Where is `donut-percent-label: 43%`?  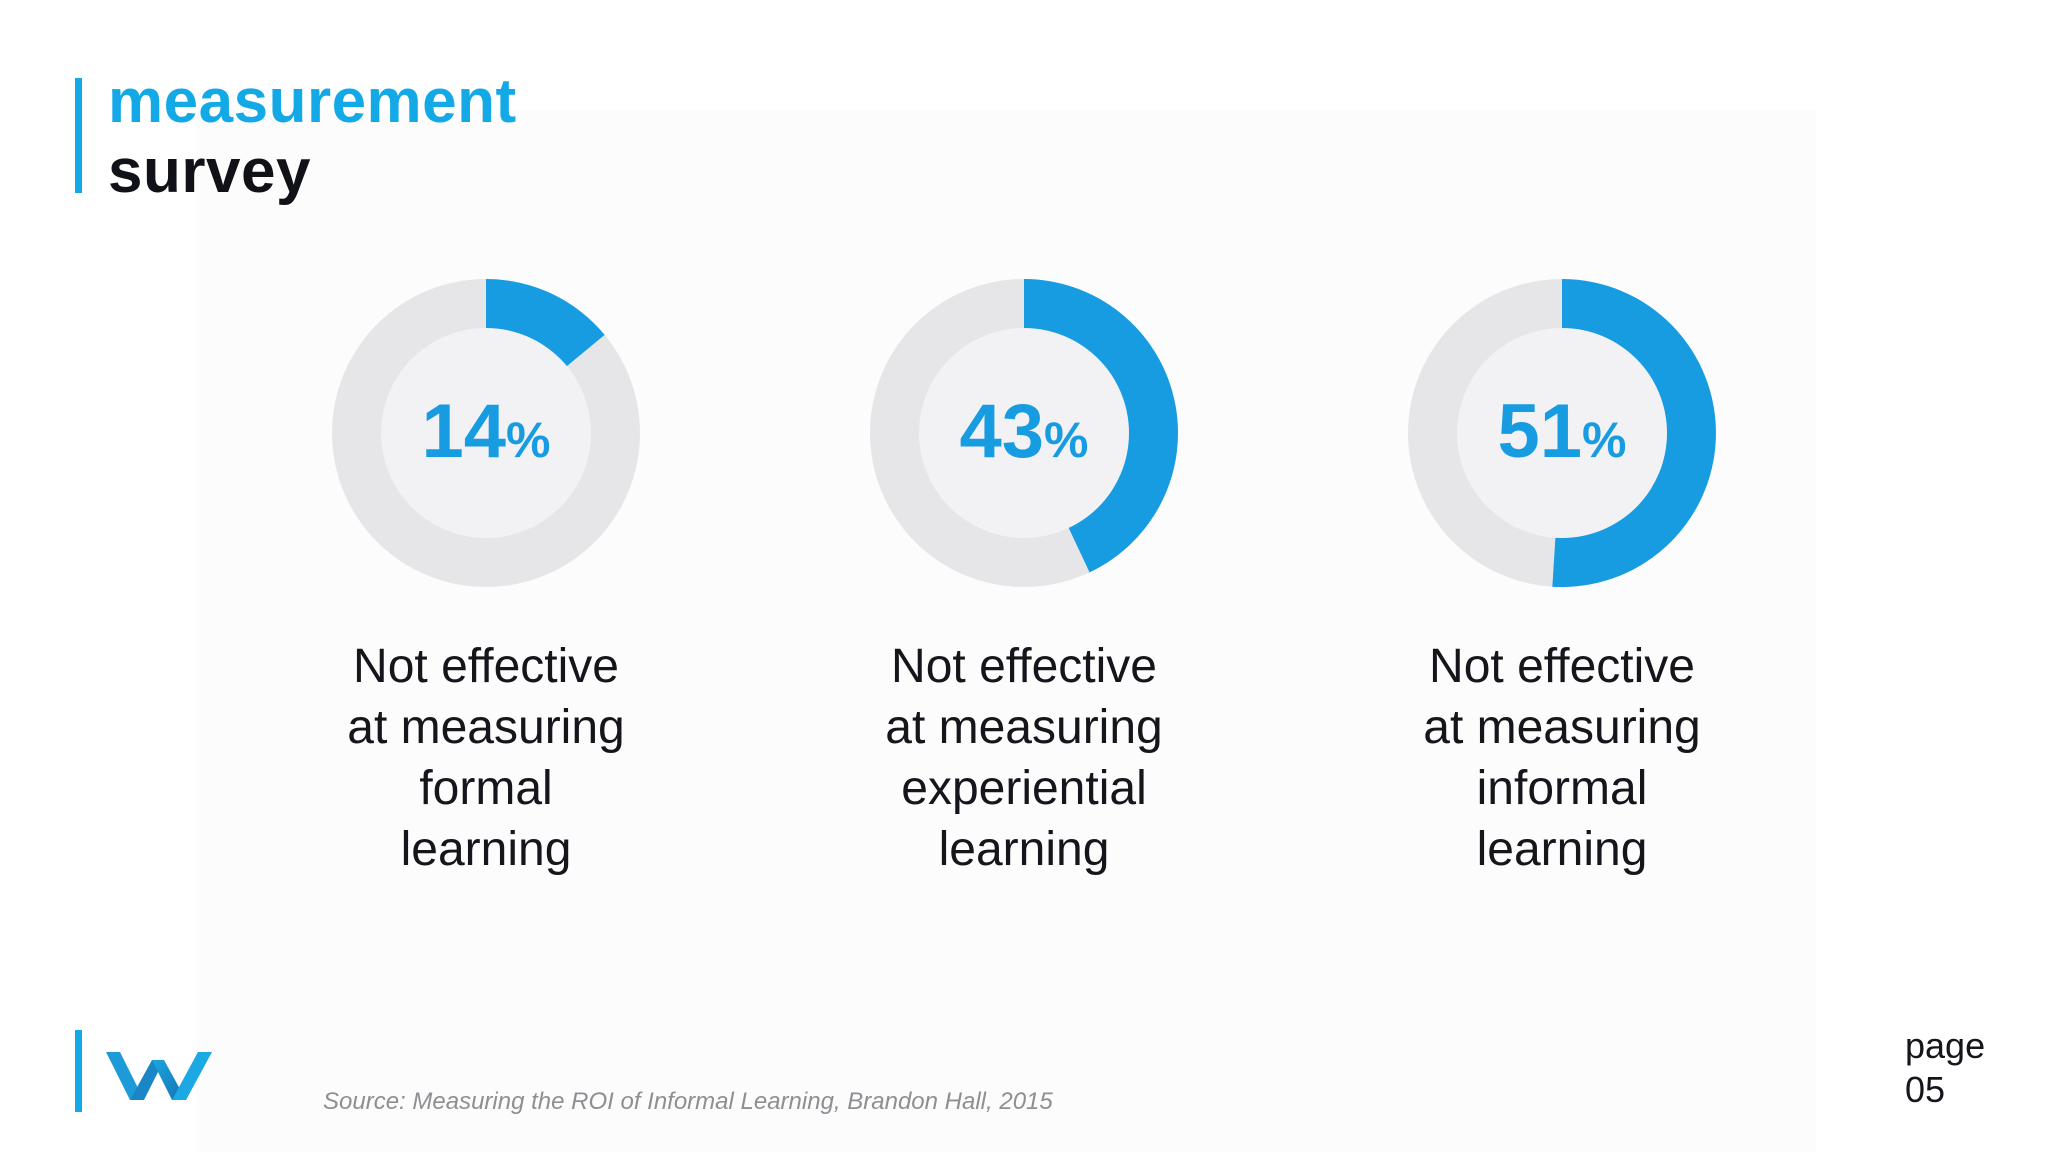
donut-percent-label: 43% is located at coordinates (1024, 442).